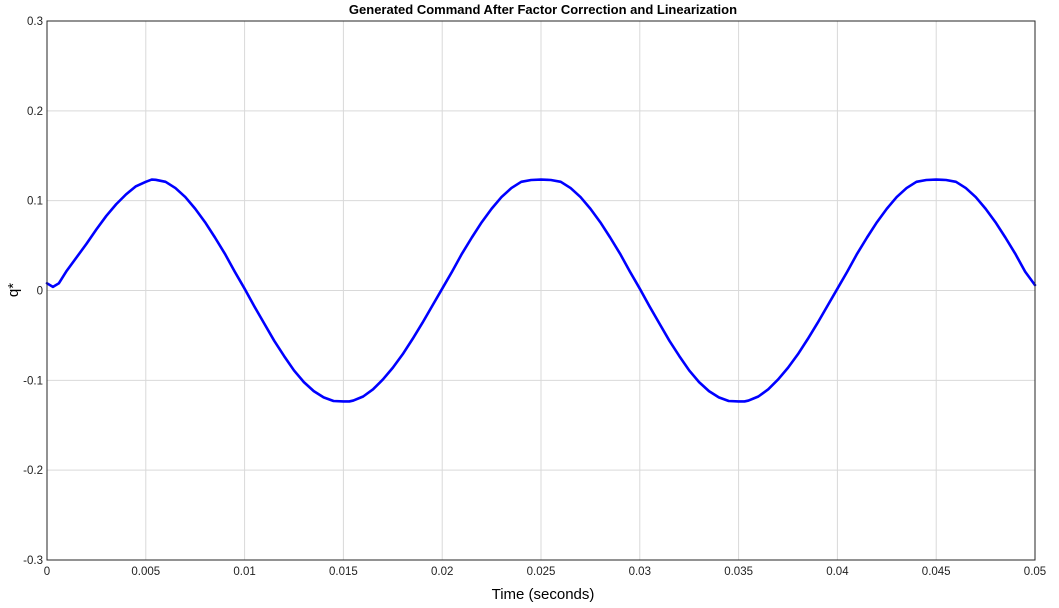  What do you see at coordinates (442, 572) in the screenshot?
I see `x-tick-label: 0.02` at bounding box center [442, 572].